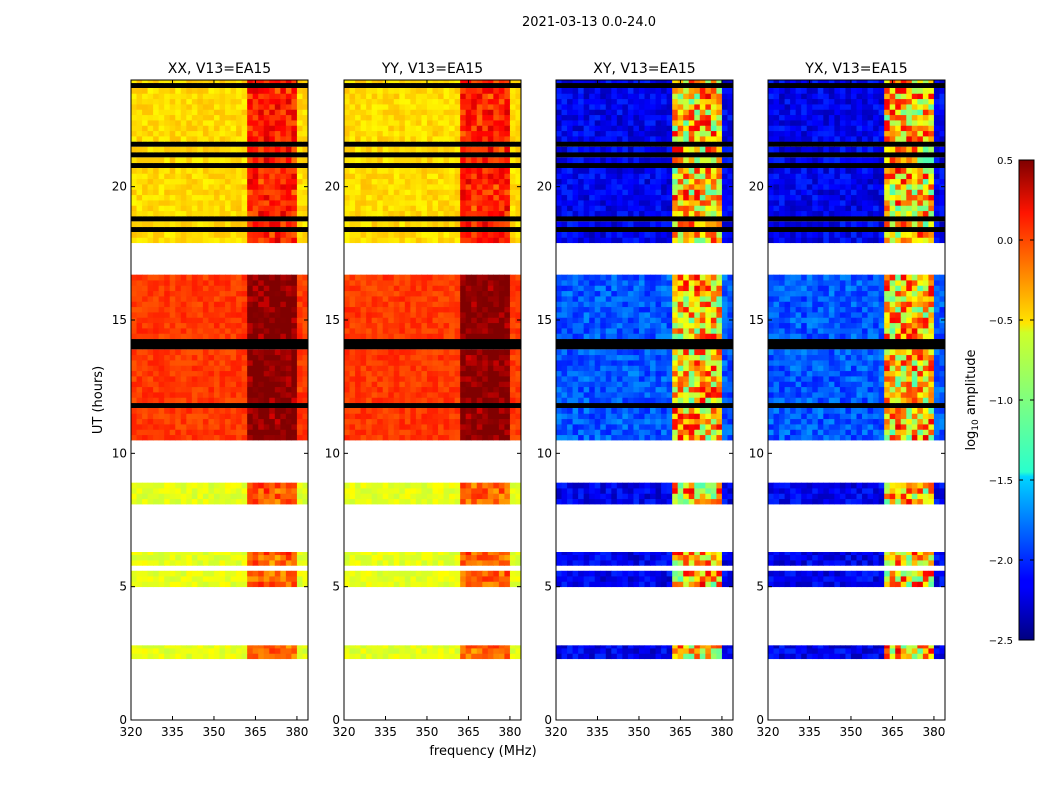  What do you see at coordinates (219, 400) in the screenshot?
I see `heatmap-cells` at bounding box center [219, 400].